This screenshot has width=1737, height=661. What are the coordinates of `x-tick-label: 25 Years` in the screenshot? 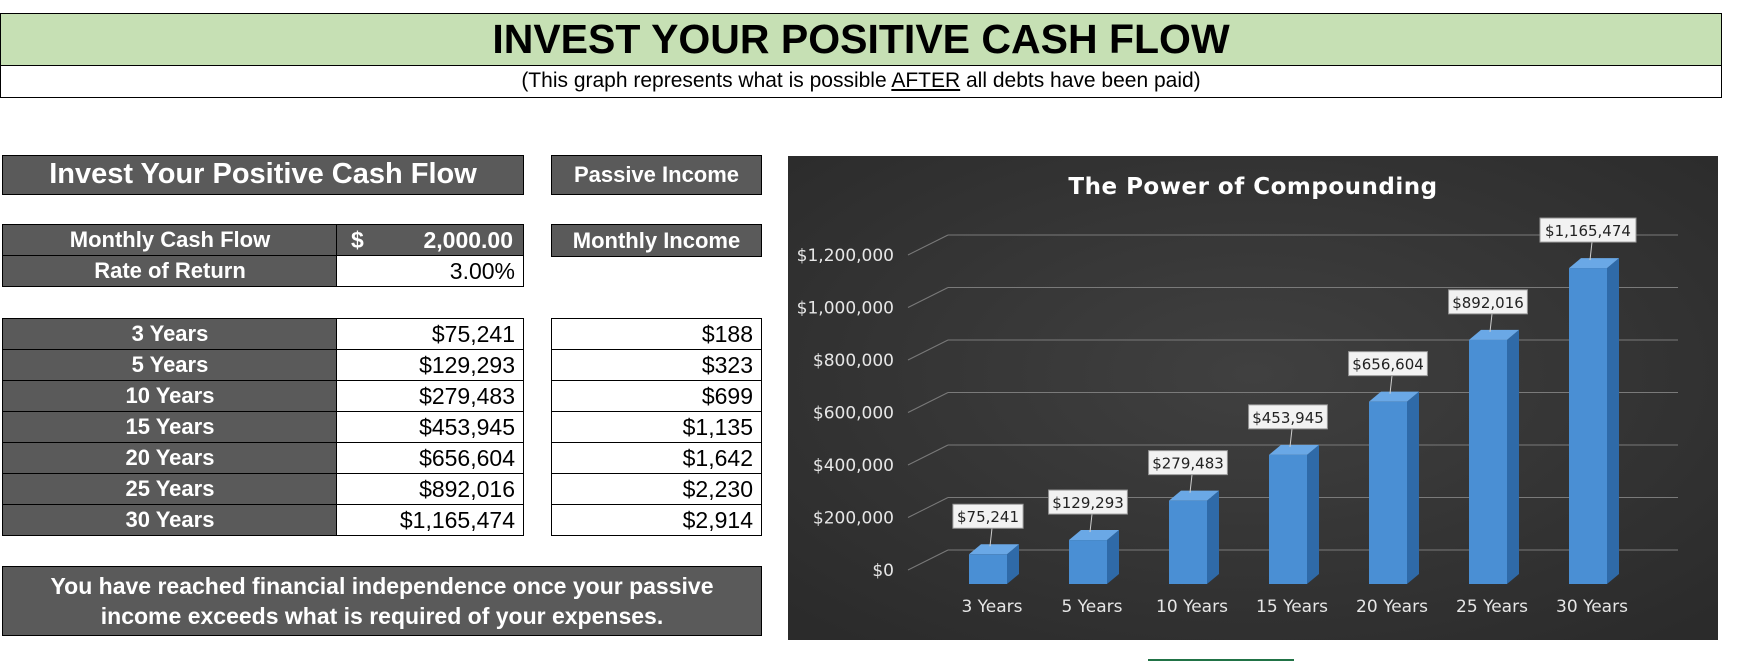 It's located at (1492, 607).